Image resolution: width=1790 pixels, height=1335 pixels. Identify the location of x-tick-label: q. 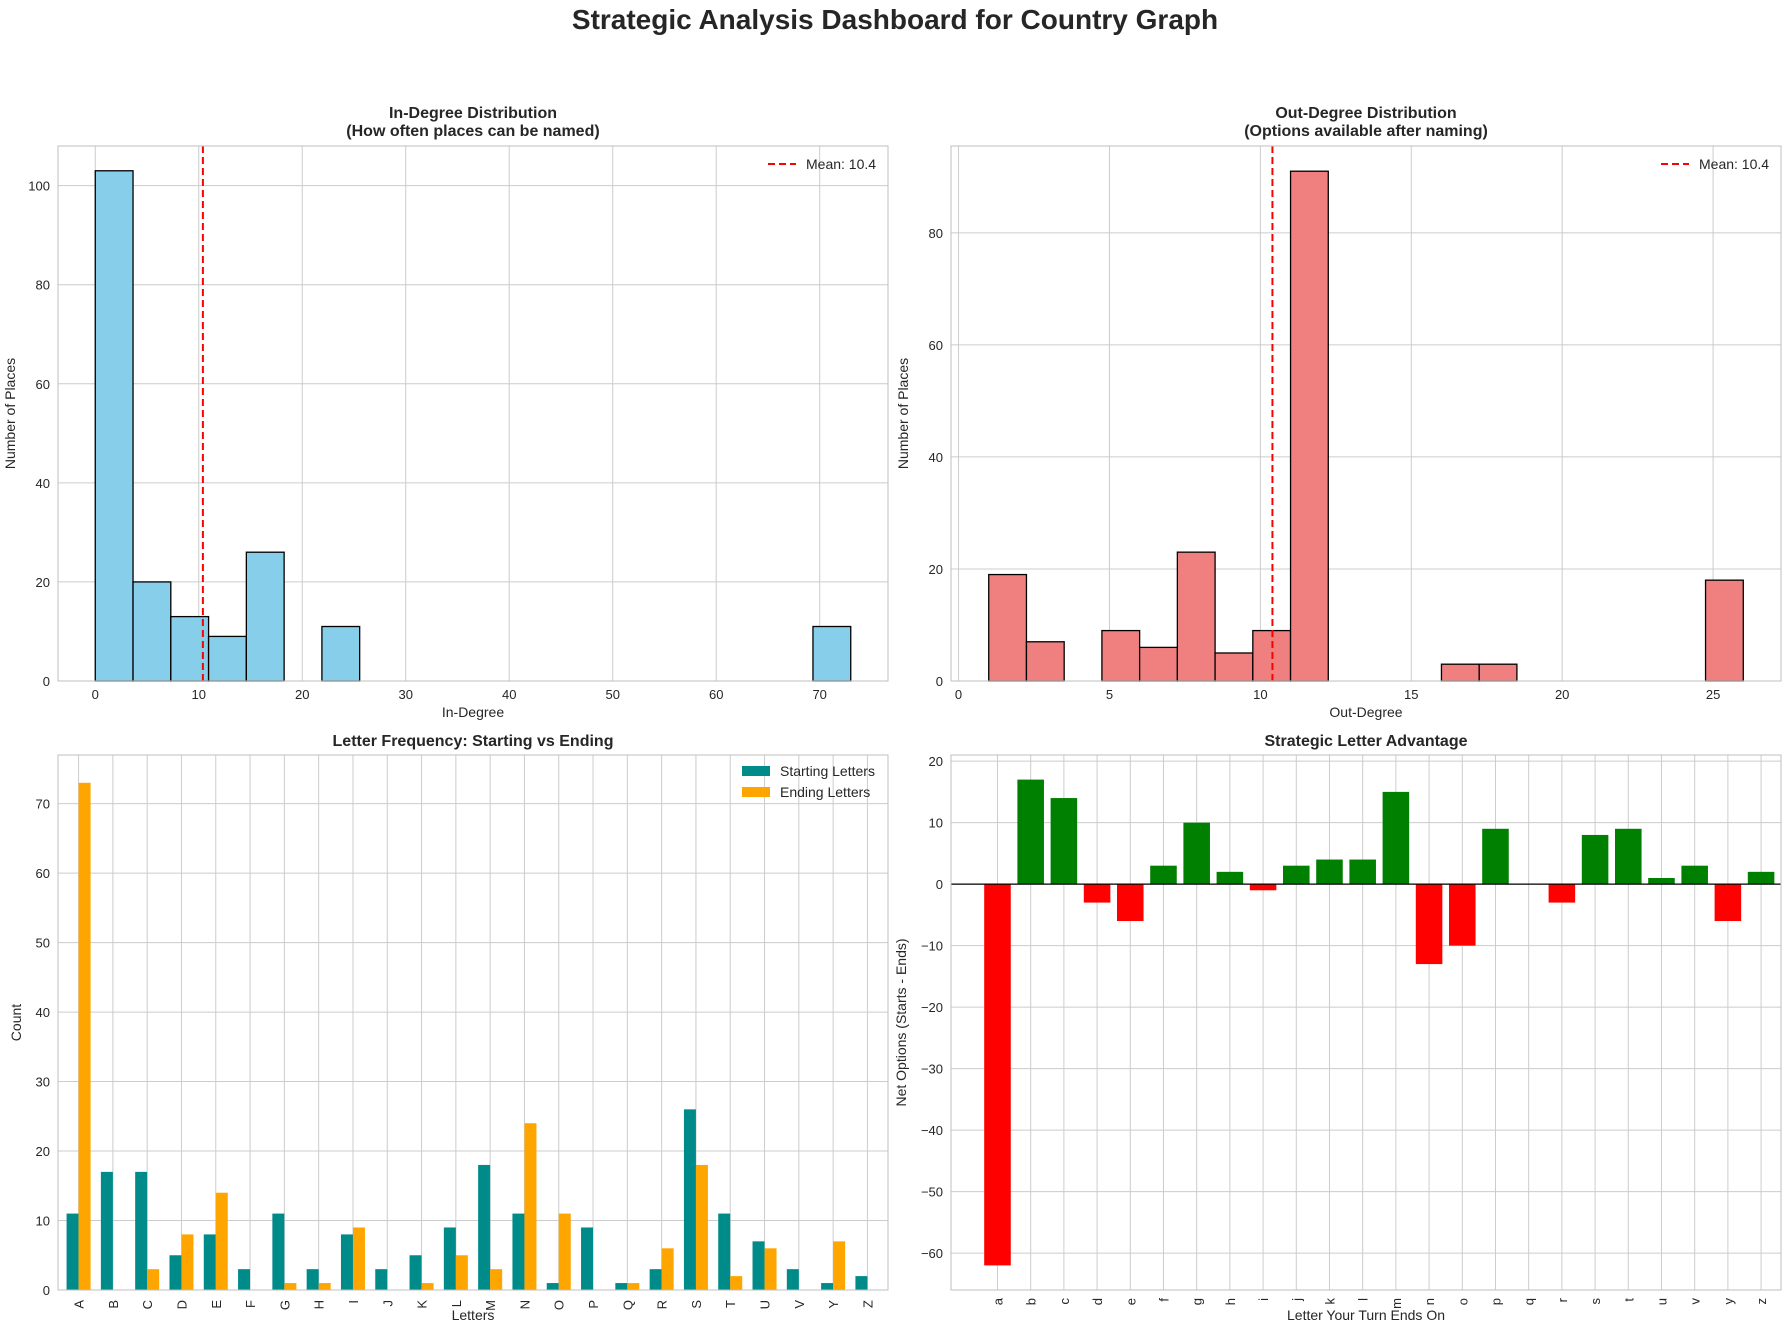
(1529, 1301).